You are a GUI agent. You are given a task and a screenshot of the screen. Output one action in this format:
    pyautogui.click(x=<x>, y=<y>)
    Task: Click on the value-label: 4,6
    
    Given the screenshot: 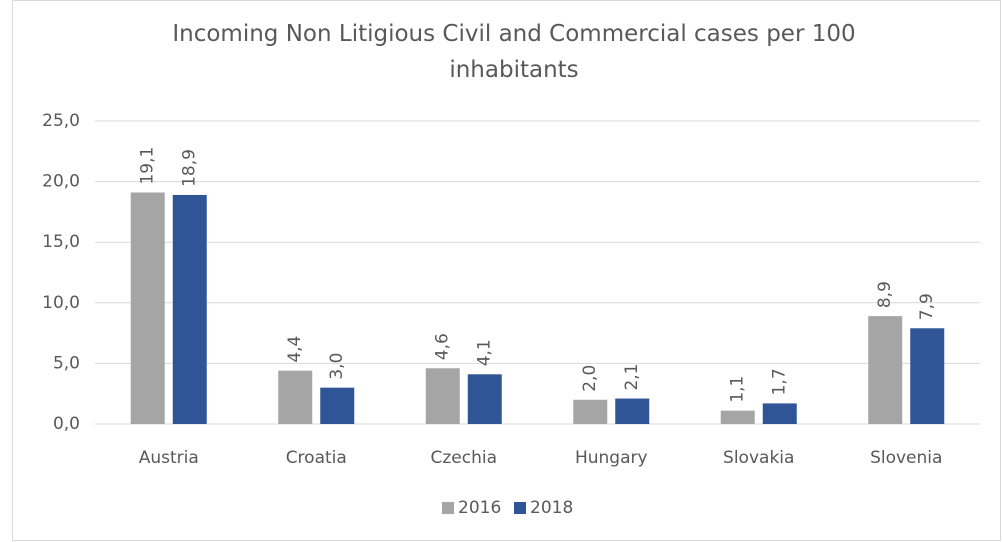 What is the action you would take?
    pyautogui.click(x=443, y=346)
    